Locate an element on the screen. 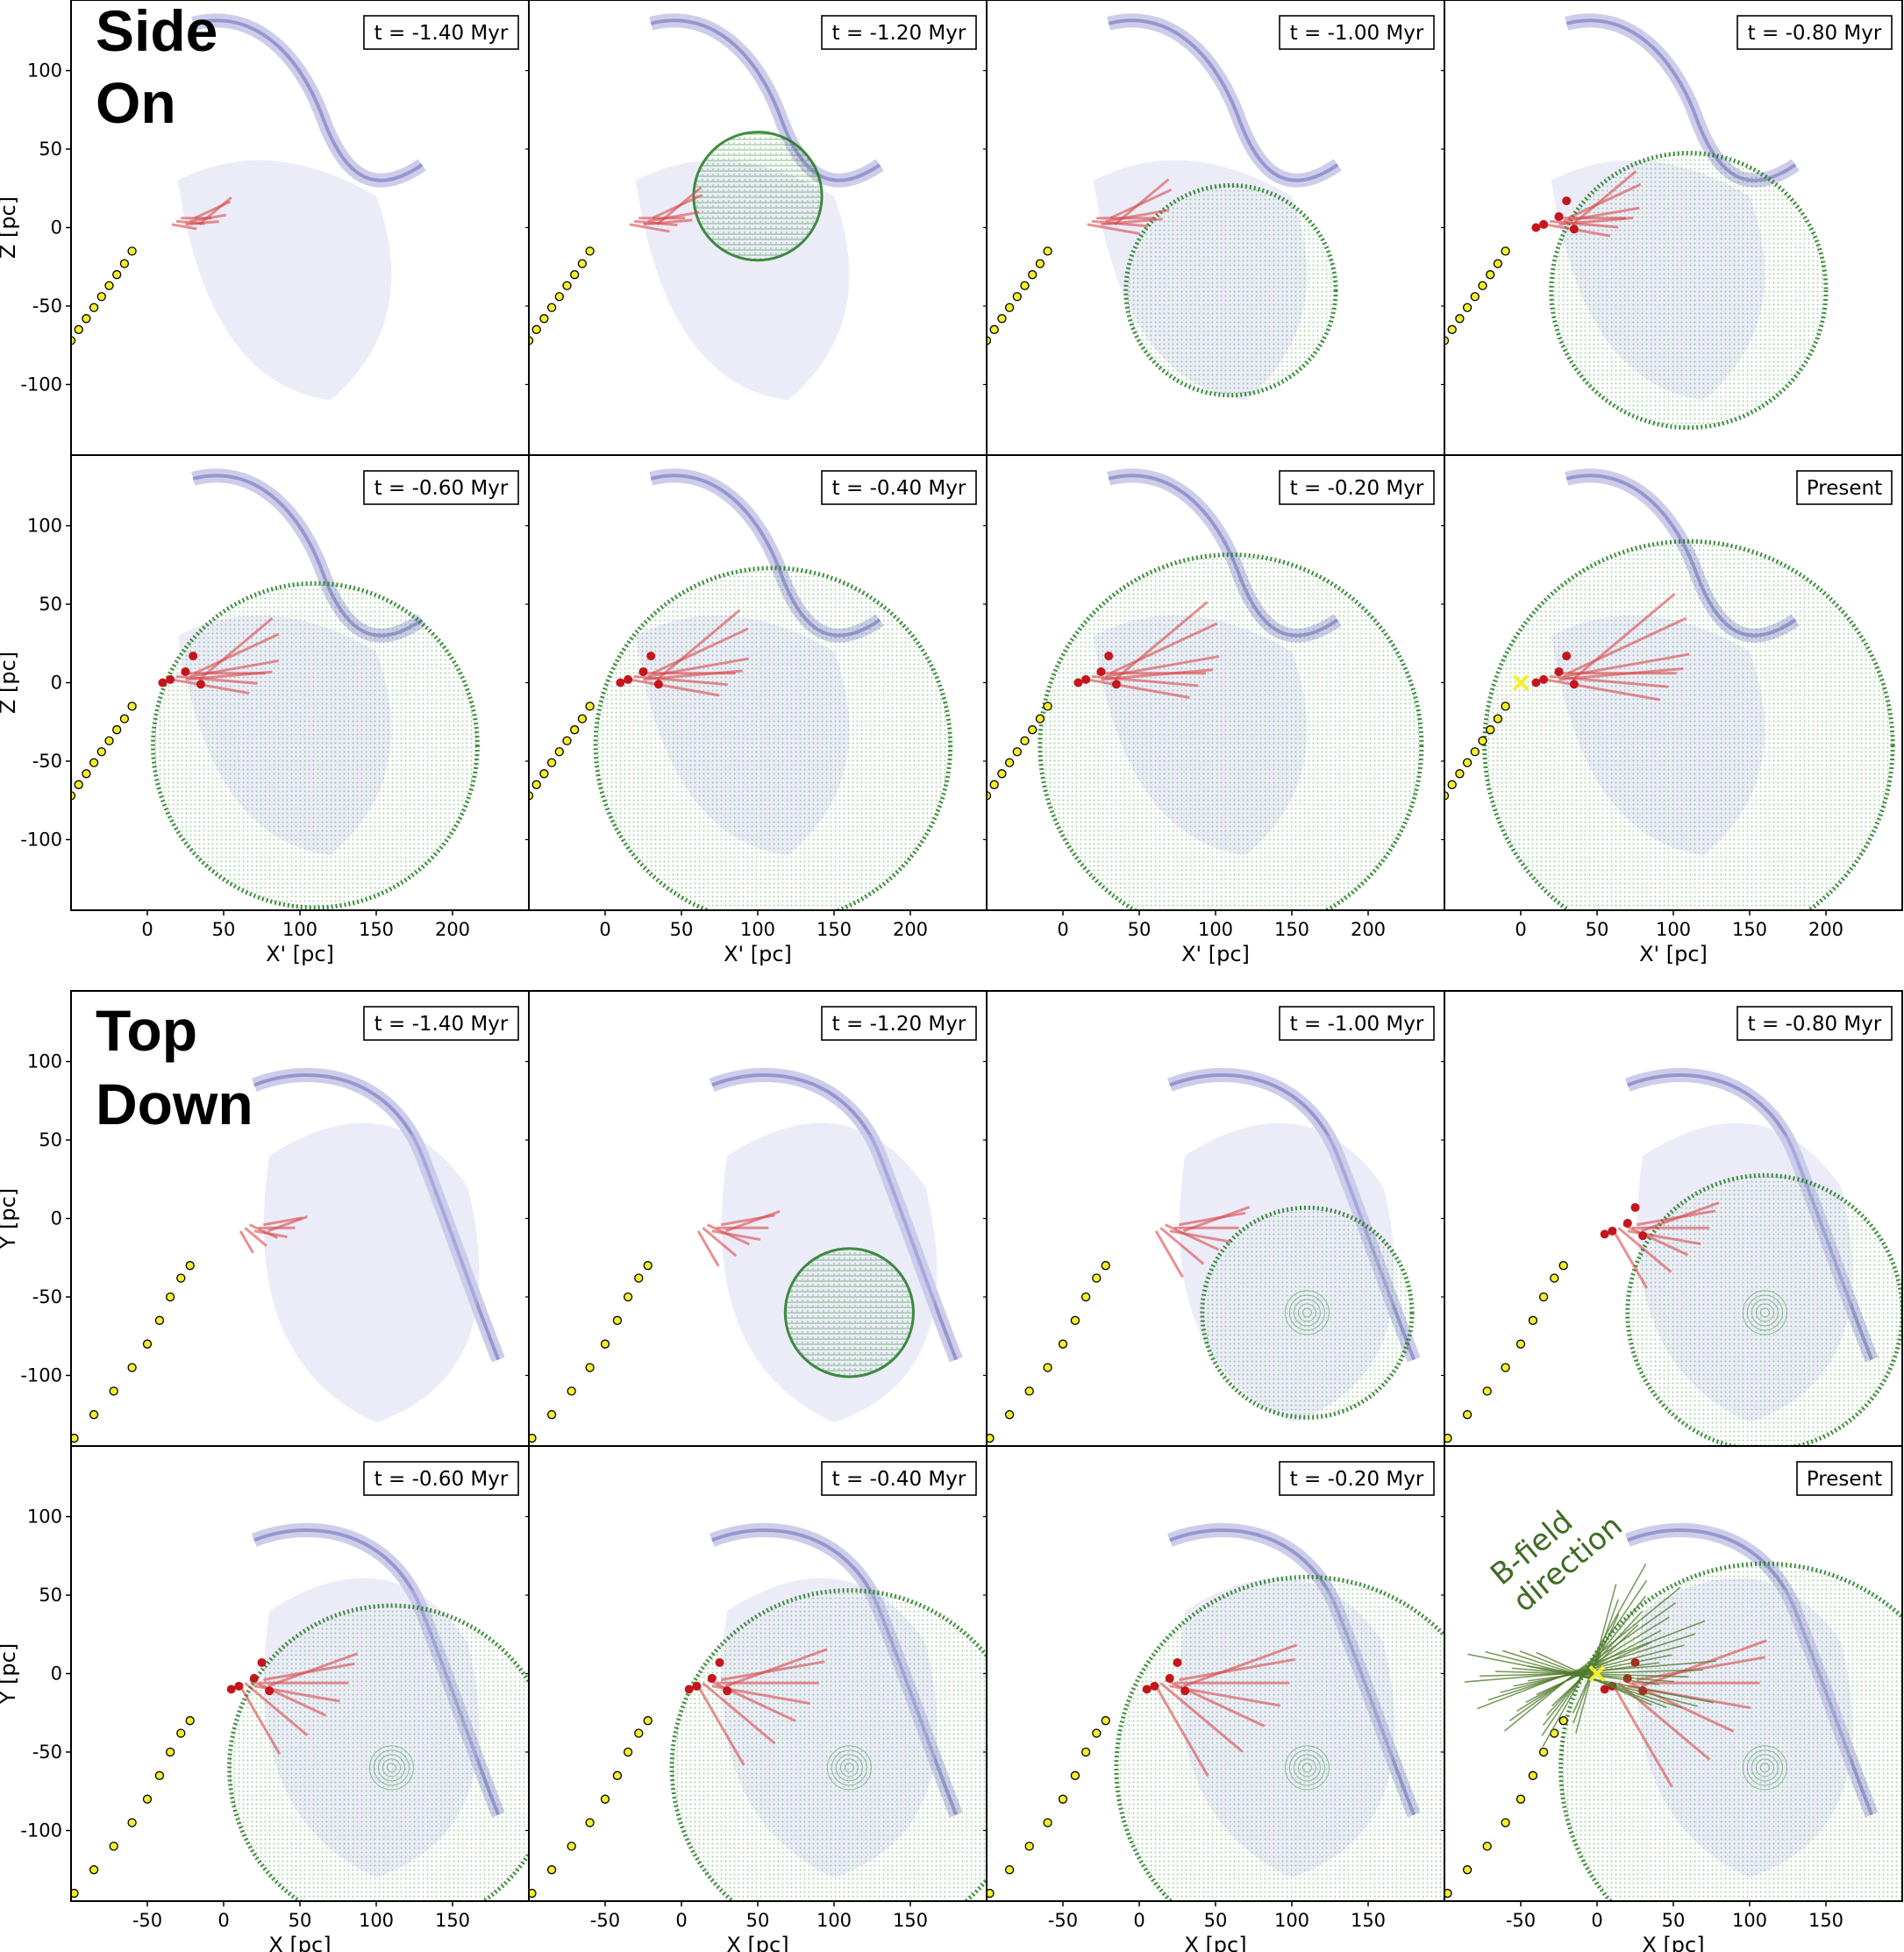 Image resolution: width=1904 pixels, height=1952 pixels. y-tick-label: 100 is located at coordinates (44, 1061).